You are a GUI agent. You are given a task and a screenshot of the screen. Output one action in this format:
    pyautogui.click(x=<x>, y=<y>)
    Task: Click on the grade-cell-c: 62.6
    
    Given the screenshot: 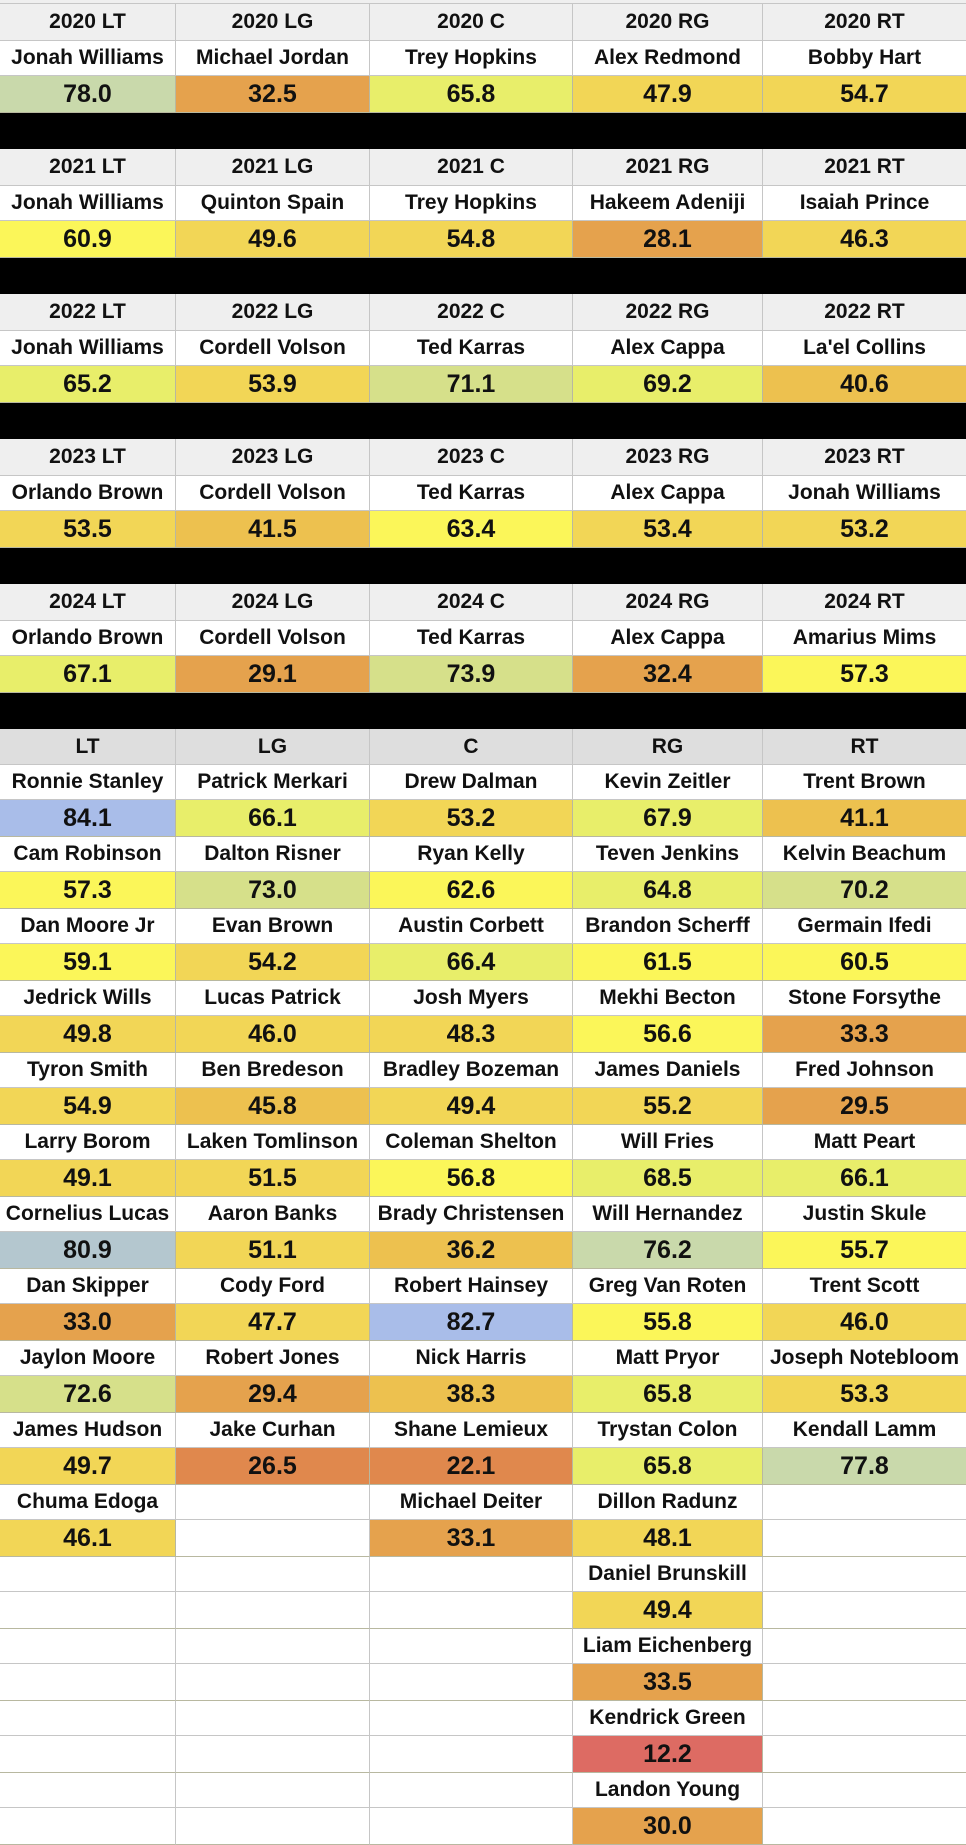 What is the action you would take?
    pyautogui.click(x=471, y=890)
    